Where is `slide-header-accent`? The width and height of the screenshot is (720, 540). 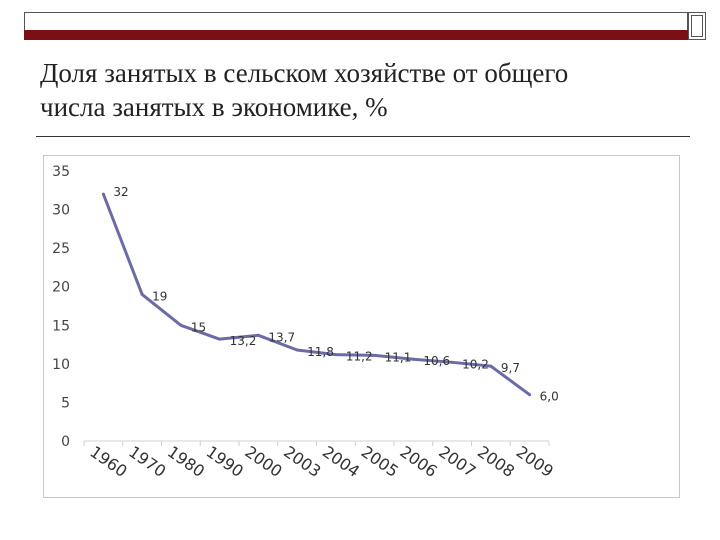 slide-header-accent is located at coordinates (356, 35).